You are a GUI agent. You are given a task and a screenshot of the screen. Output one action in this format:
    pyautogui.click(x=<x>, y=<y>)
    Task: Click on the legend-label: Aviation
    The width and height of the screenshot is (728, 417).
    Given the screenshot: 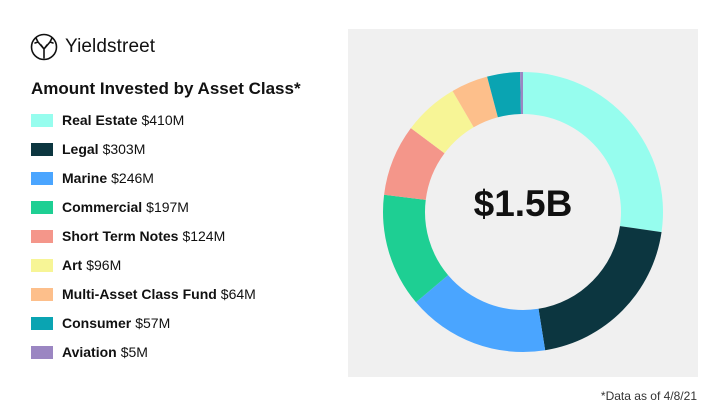 What is the action you would take?
    pyautogui.click(x=89, y=352)
    